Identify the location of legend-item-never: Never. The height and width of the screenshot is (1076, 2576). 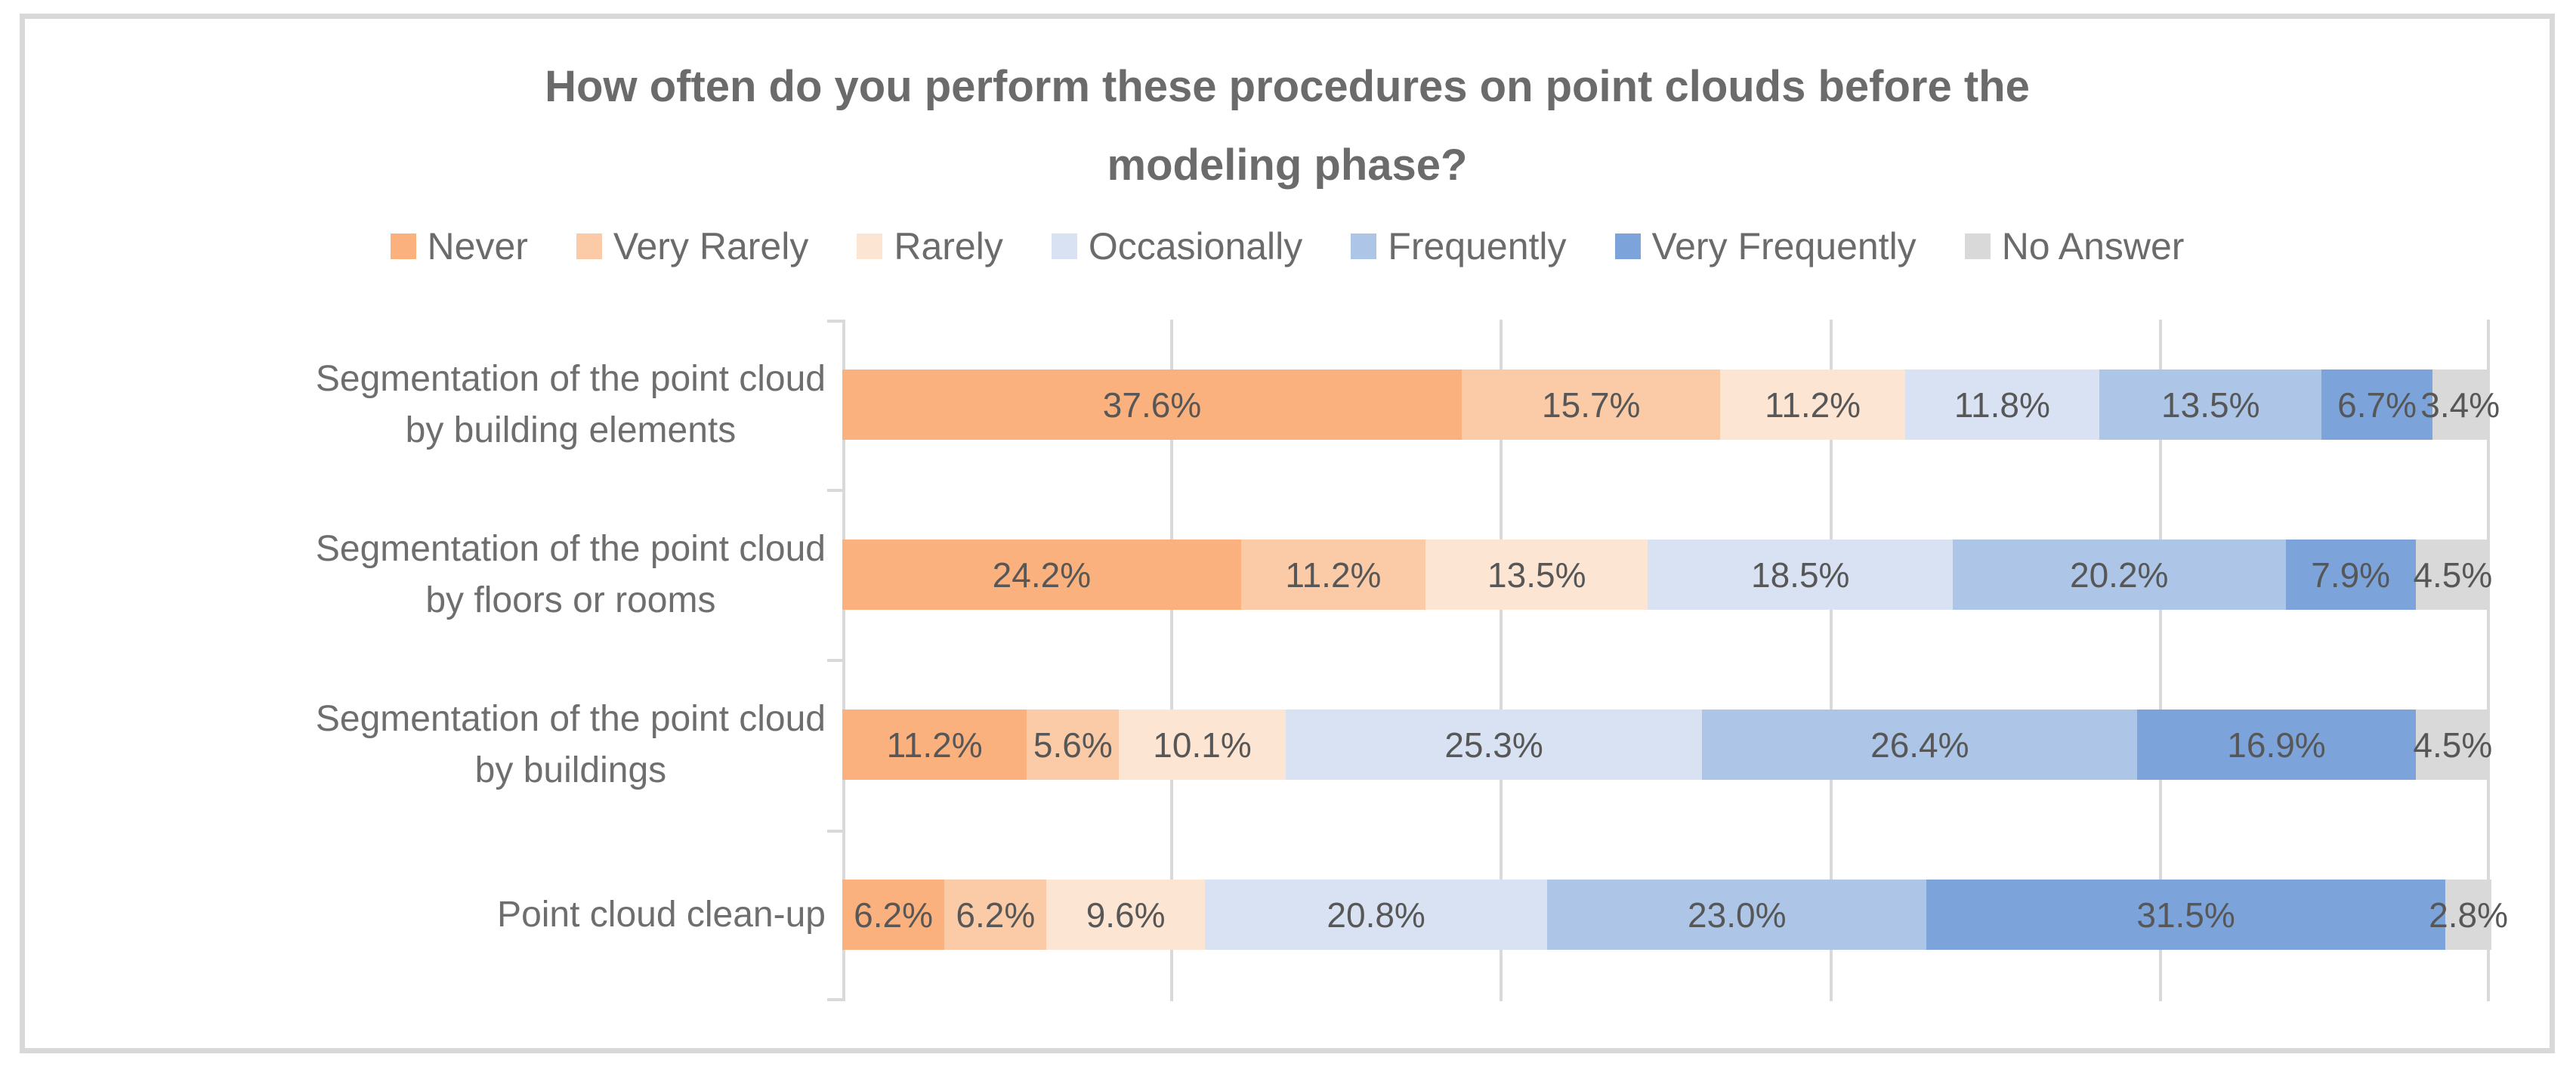
(459, 246).